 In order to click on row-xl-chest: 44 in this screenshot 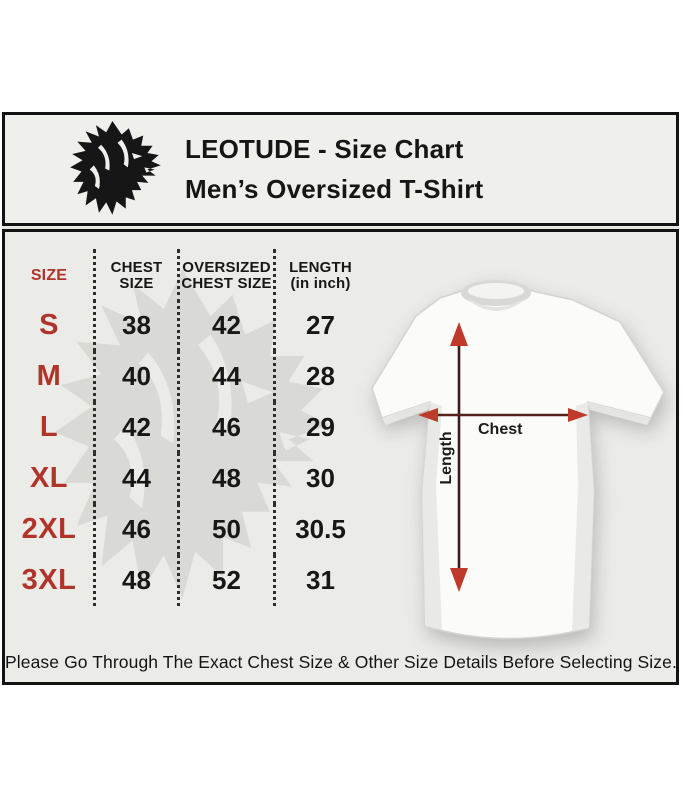, I will do `click(135, 478)`.